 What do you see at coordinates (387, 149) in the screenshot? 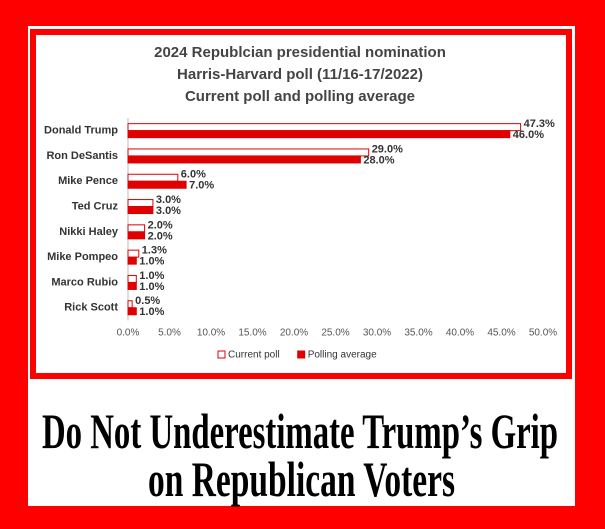
I see `value-label: 29.0%` at bounding box center [387, 149].